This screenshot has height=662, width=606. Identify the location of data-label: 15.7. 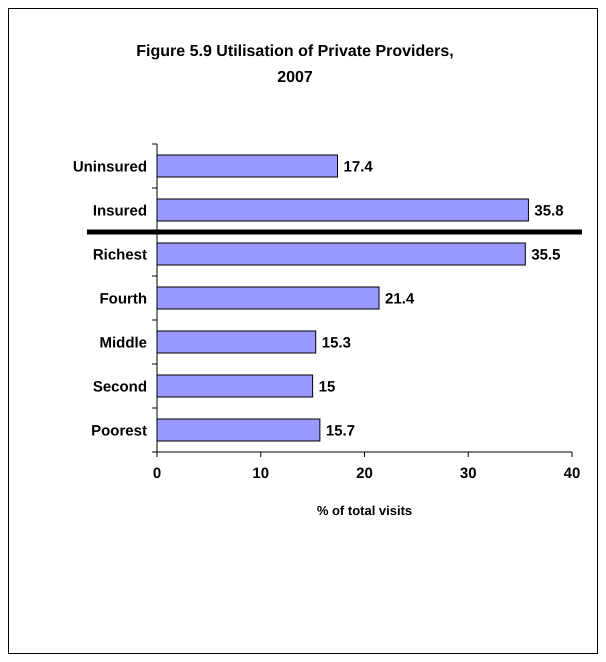
(341, 431).